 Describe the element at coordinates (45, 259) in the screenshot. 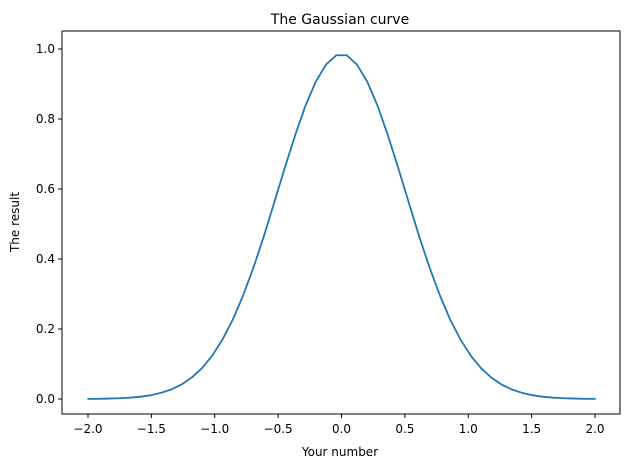

I see `y-tick-label: 0.4` at that location.